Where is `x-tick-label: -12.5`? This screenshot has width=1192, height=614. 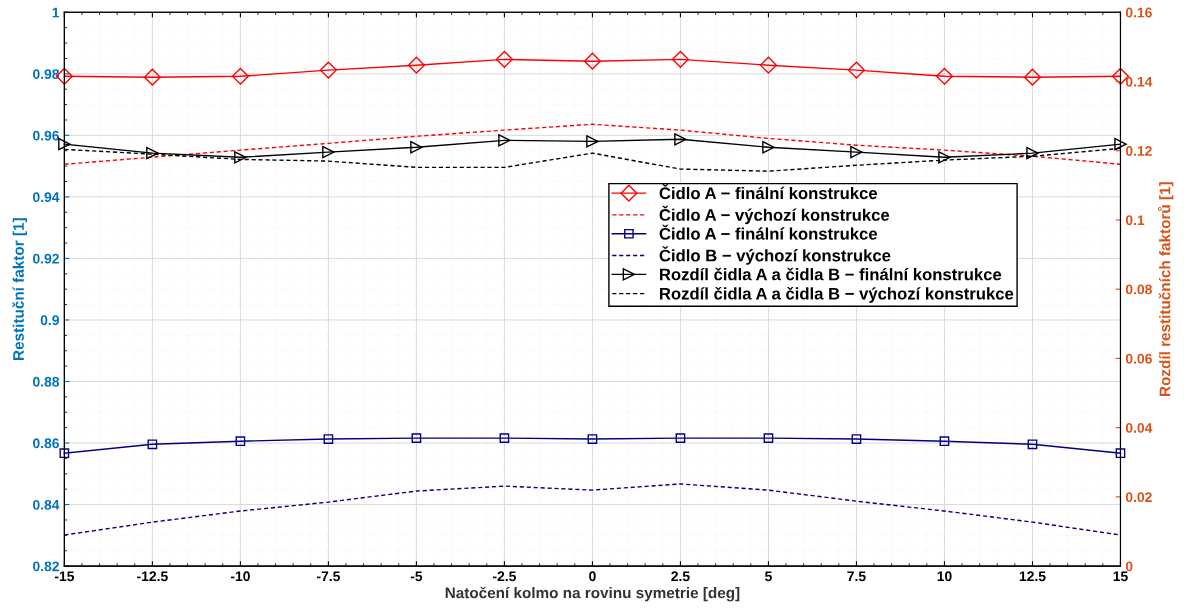
x-tick-label: -12.5 is located at coordinates (152, 576).